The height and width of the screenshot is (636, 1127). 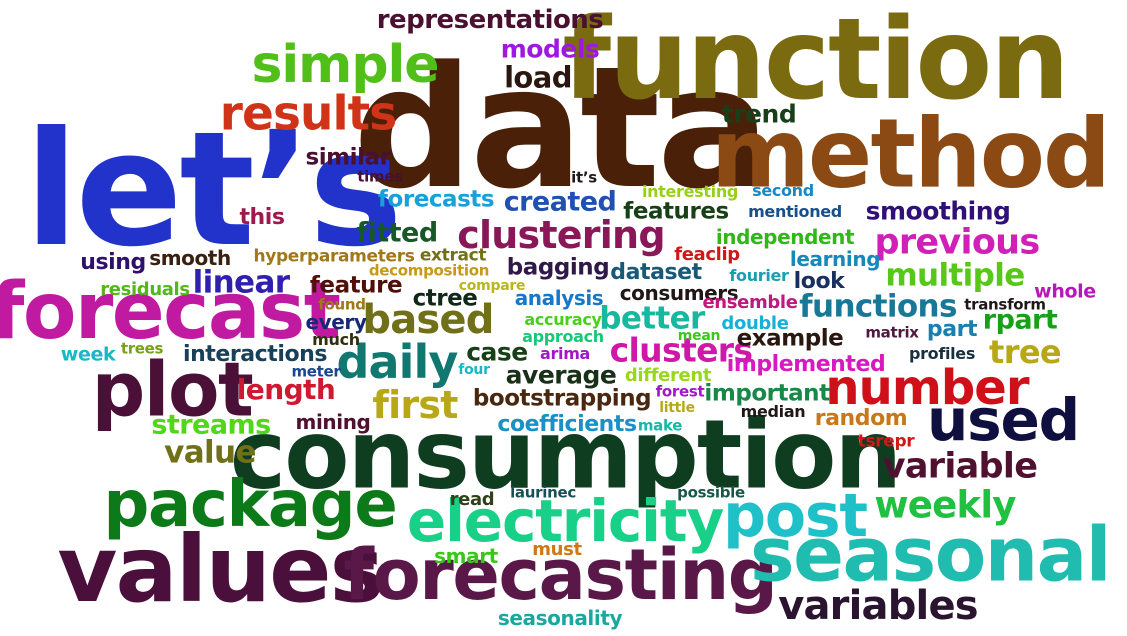 I want to click on word-value: value, so click(x=210, y=452).